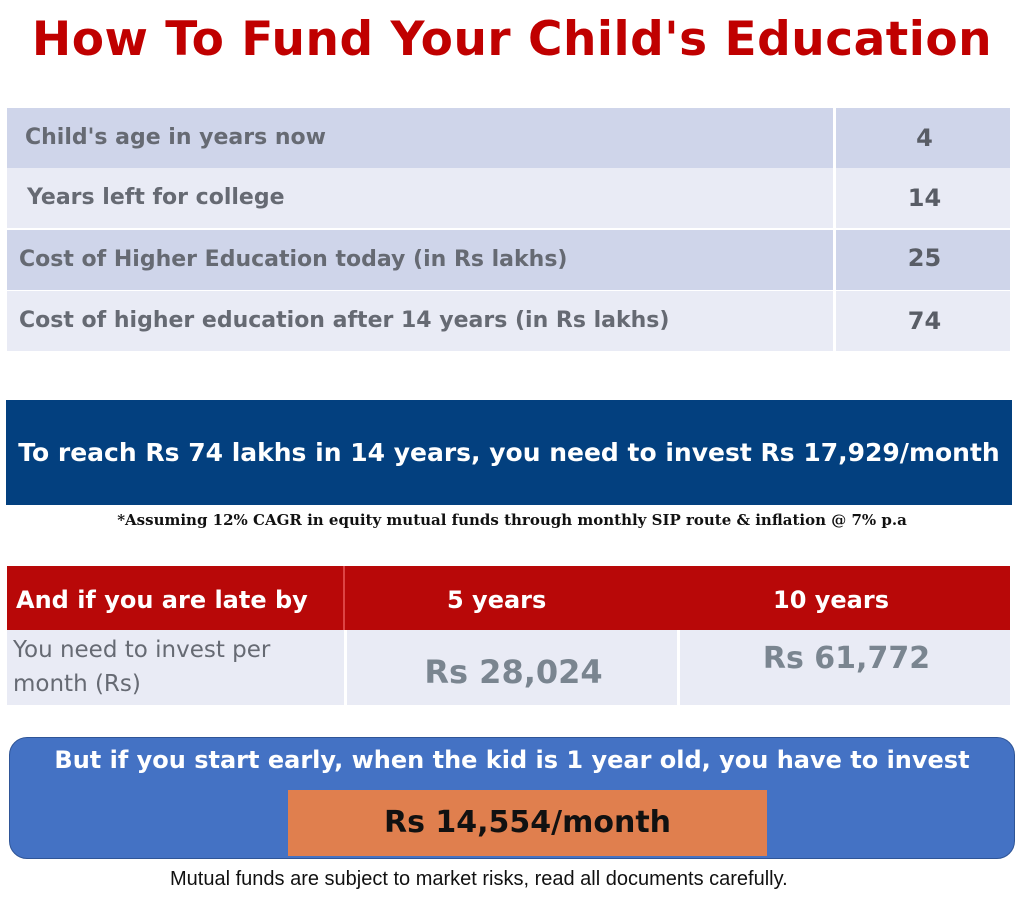  Describe the element at coordinates (162, 600) in the screenshot. I see `late-header-label: And if you are late by` at that location.